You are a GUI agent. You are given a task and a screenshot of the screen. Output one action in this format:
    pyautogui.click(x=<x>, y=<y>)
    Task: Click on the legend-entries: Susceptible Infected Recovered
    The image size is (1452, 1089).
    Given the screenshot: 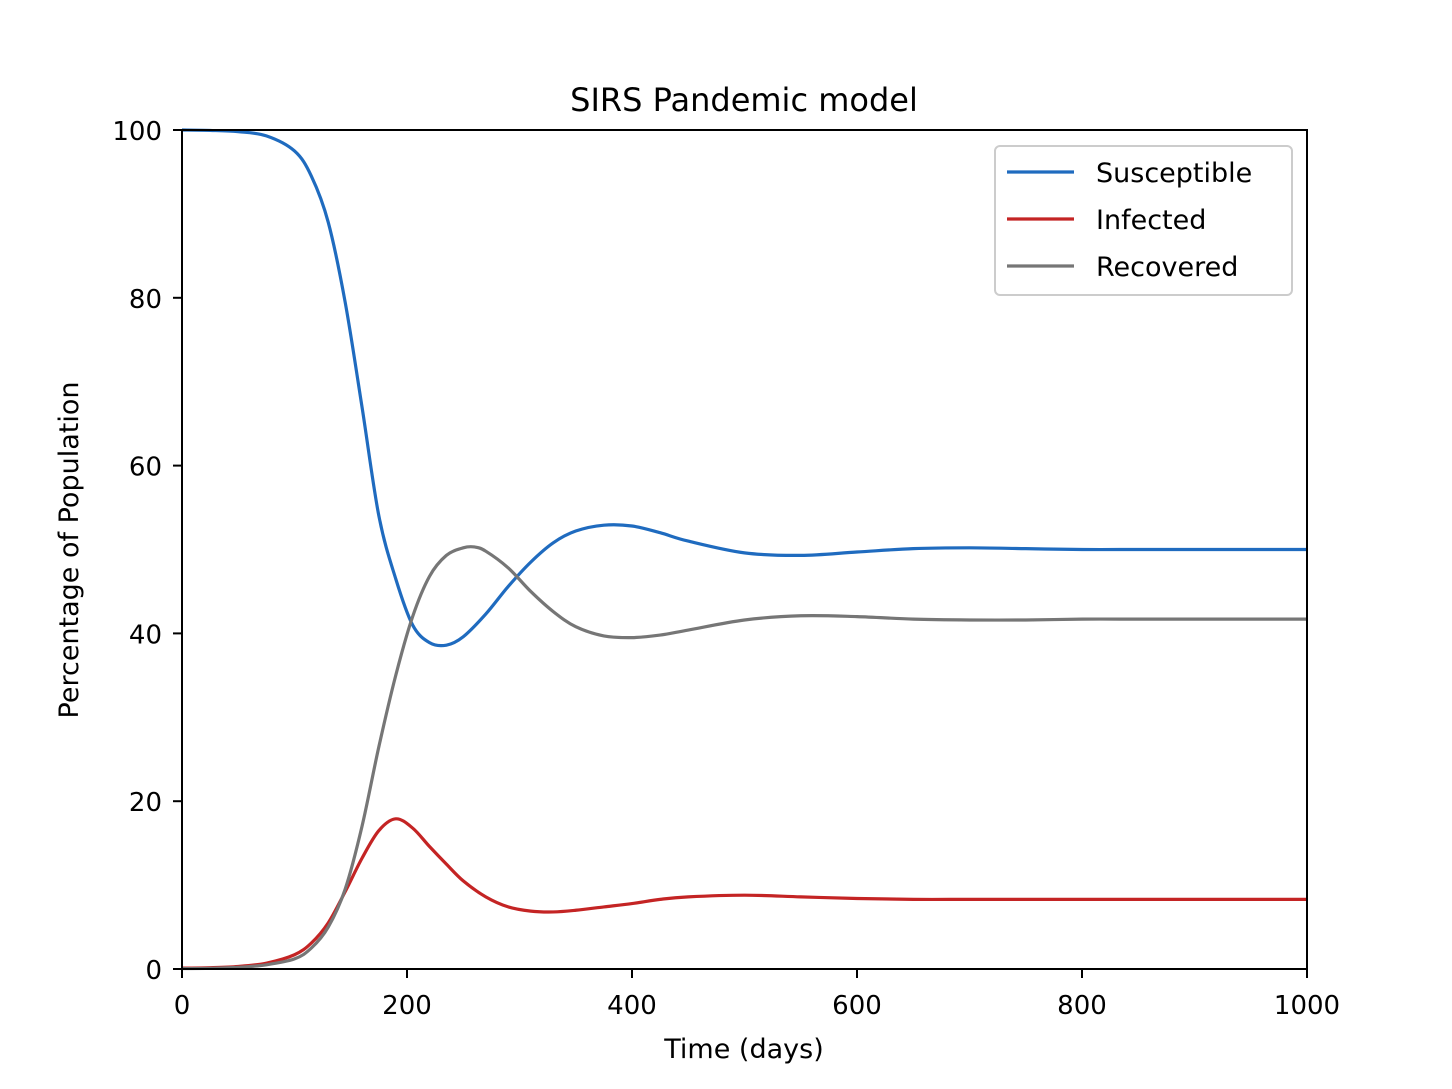 What is the action you would take?
    pyautogui.click(x=1129, y=220)
    